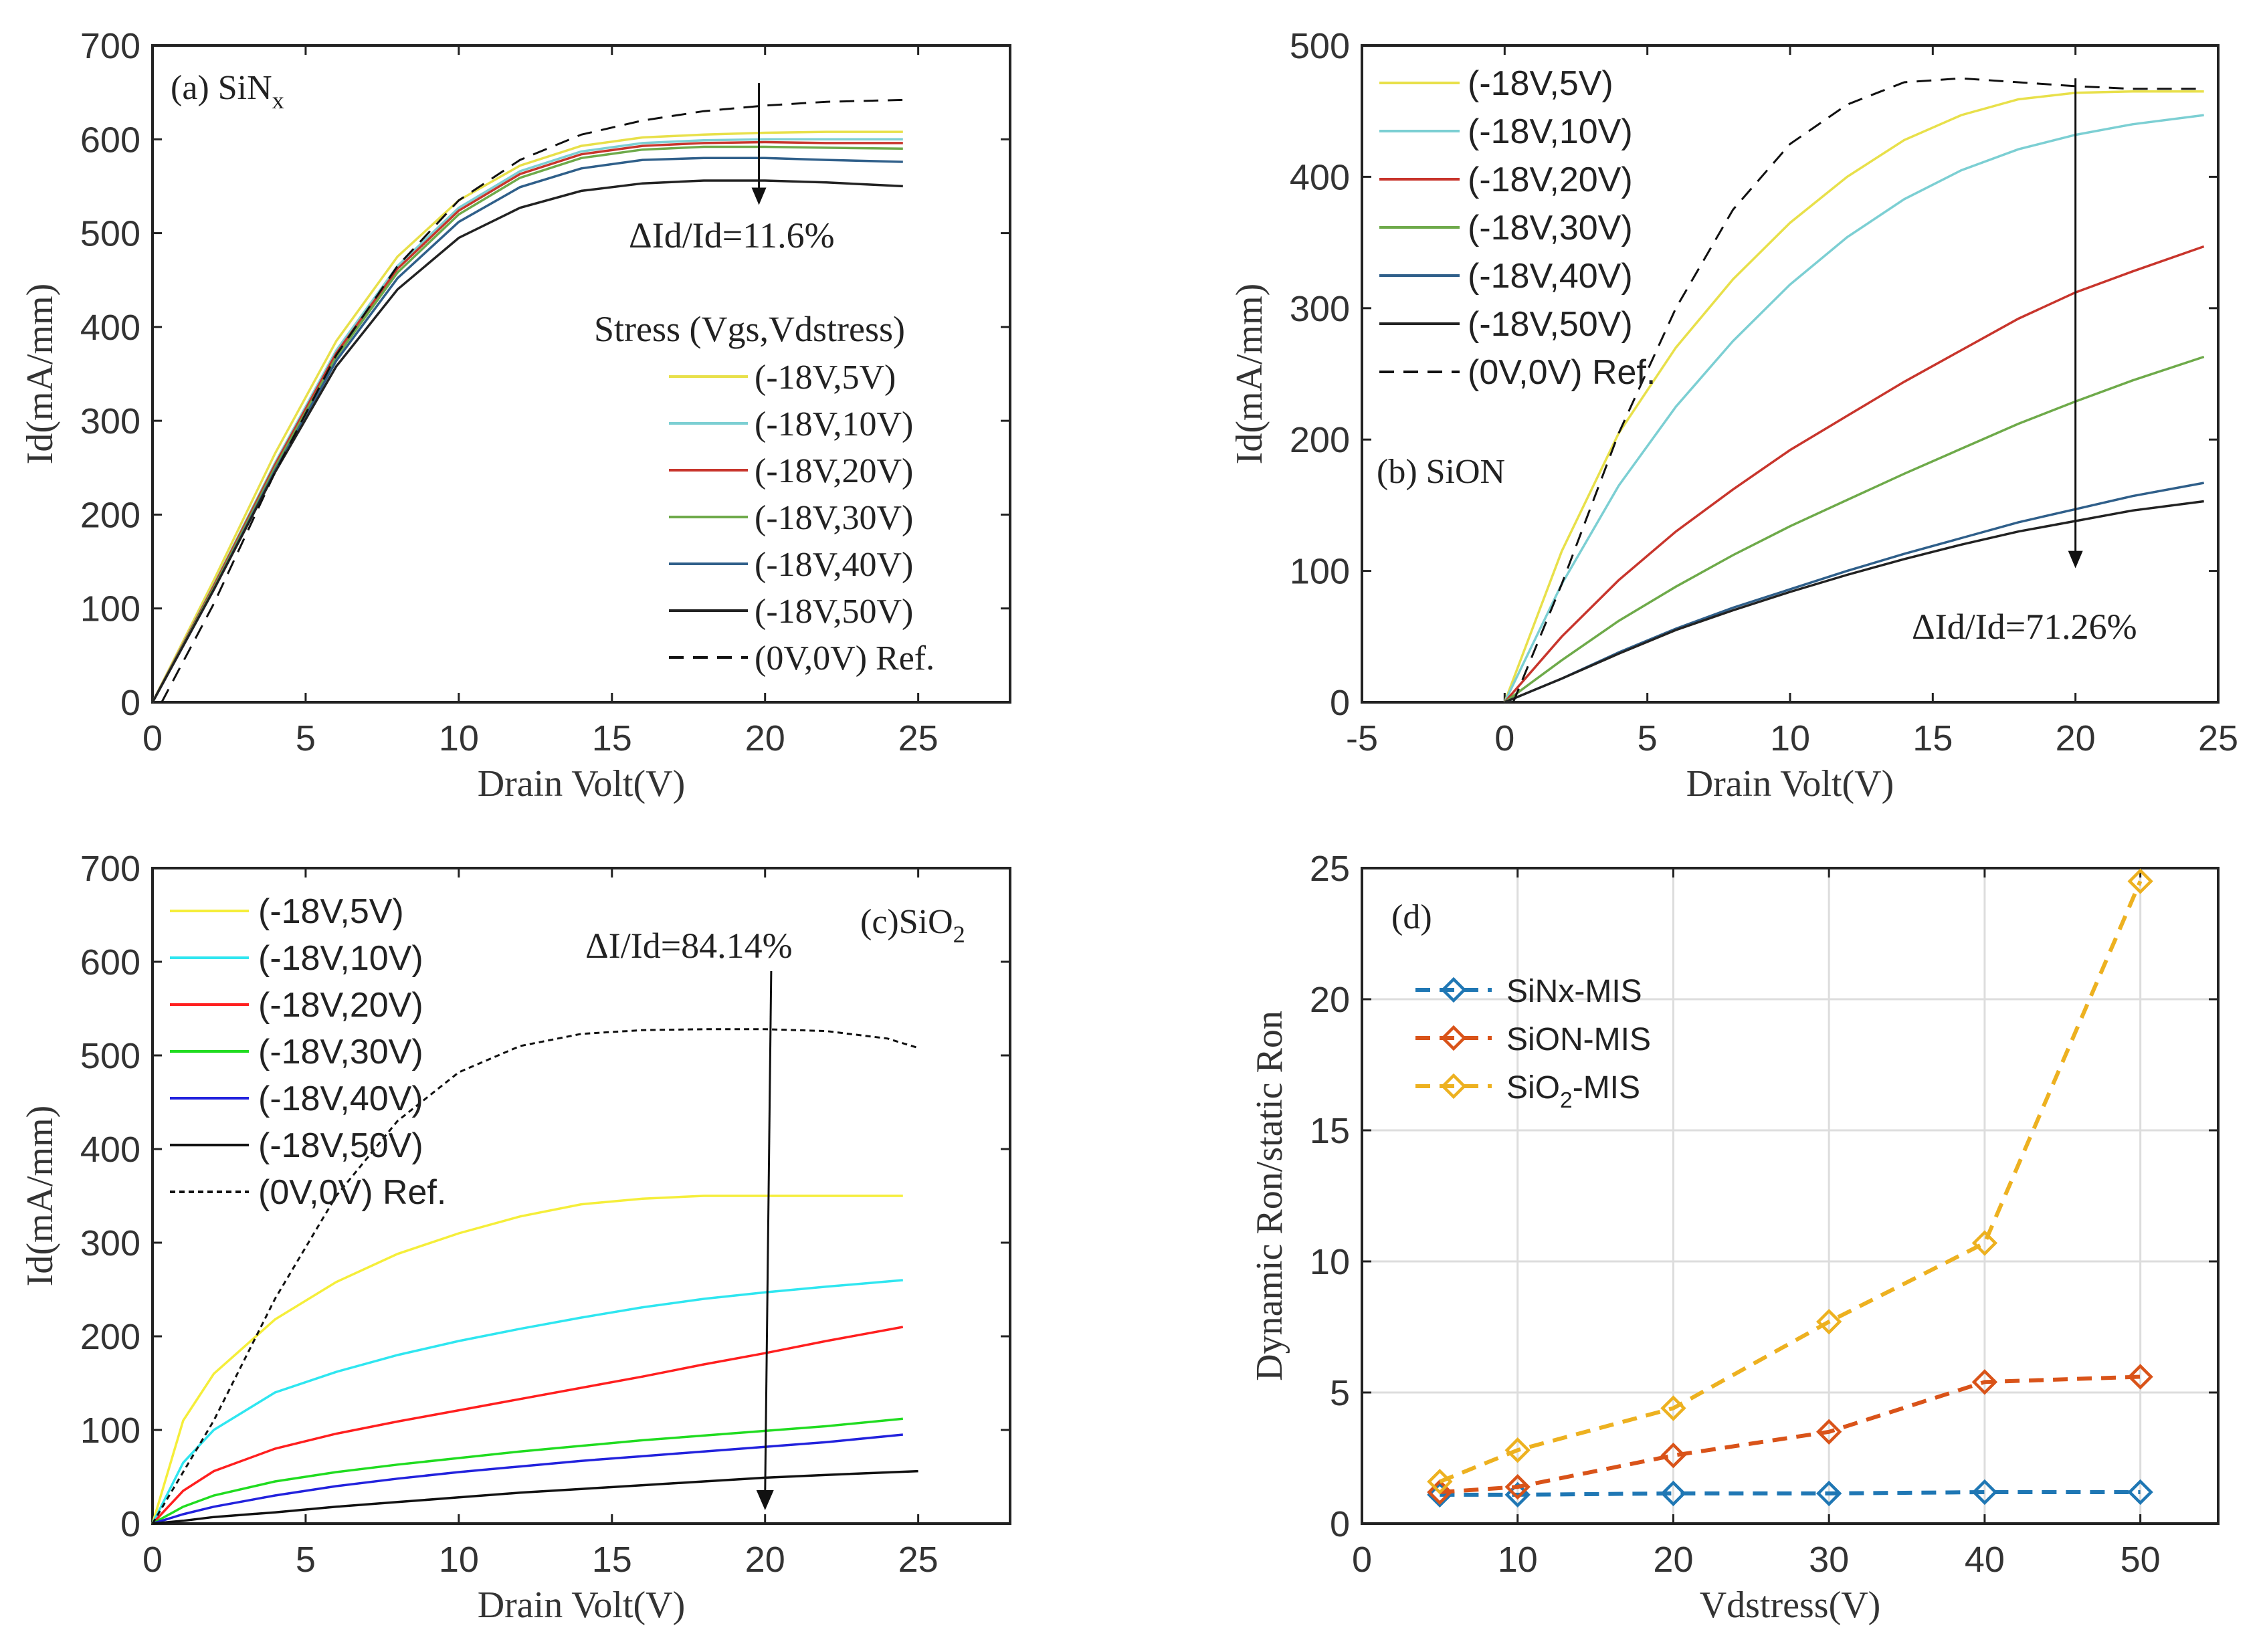 The width and height of the screenshot is (2265, 1652). What do you see at coordinates (110, 140) in the screenshot?
I see `y-tick-label: 600` at bounding box center [110, 140].